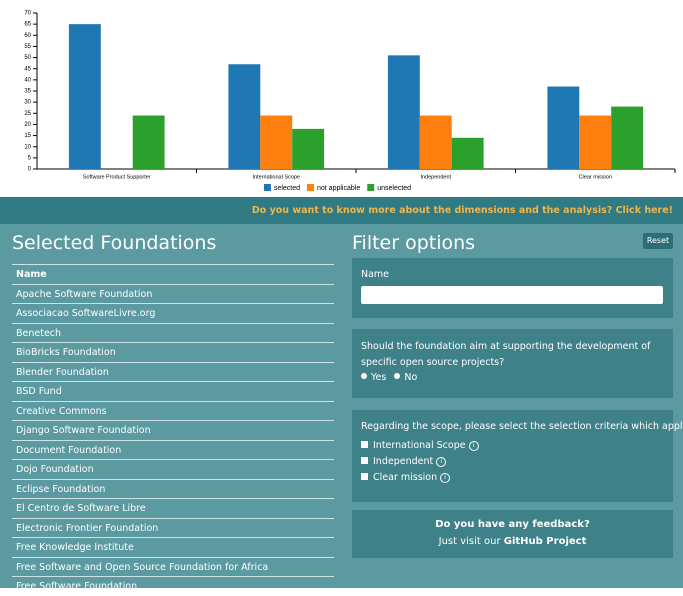 The height and width of the screenshot is (596, 683). I want to click on y-tick-label: 70, so click(27, 14).